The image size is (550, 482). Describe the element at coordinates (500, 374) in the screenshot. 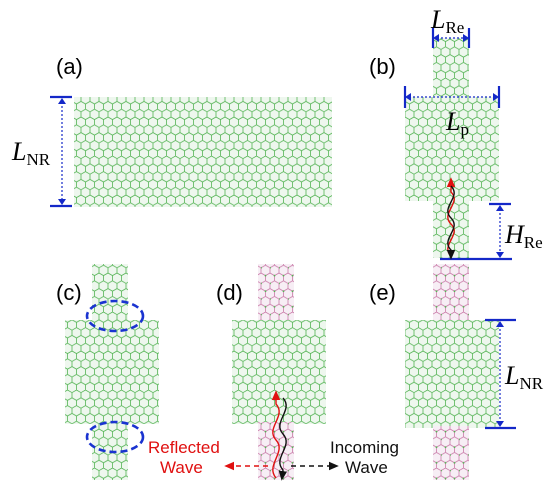

I see `dimension-lnr-e` at that location.